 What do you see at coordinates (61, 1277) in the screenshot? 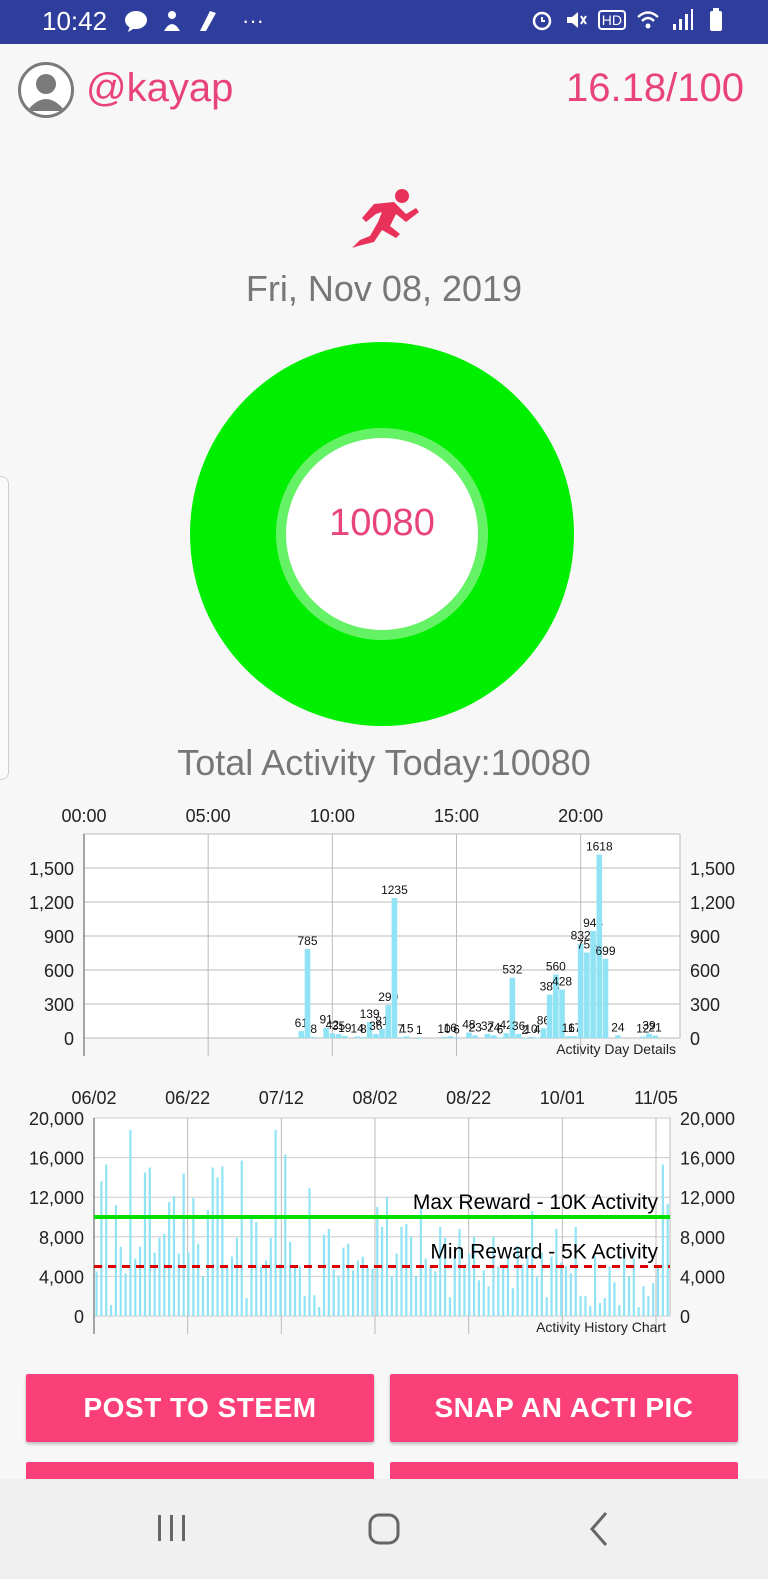
I see `chart2-y-tick-left: 4,000` at bounding box center [61, 1277].